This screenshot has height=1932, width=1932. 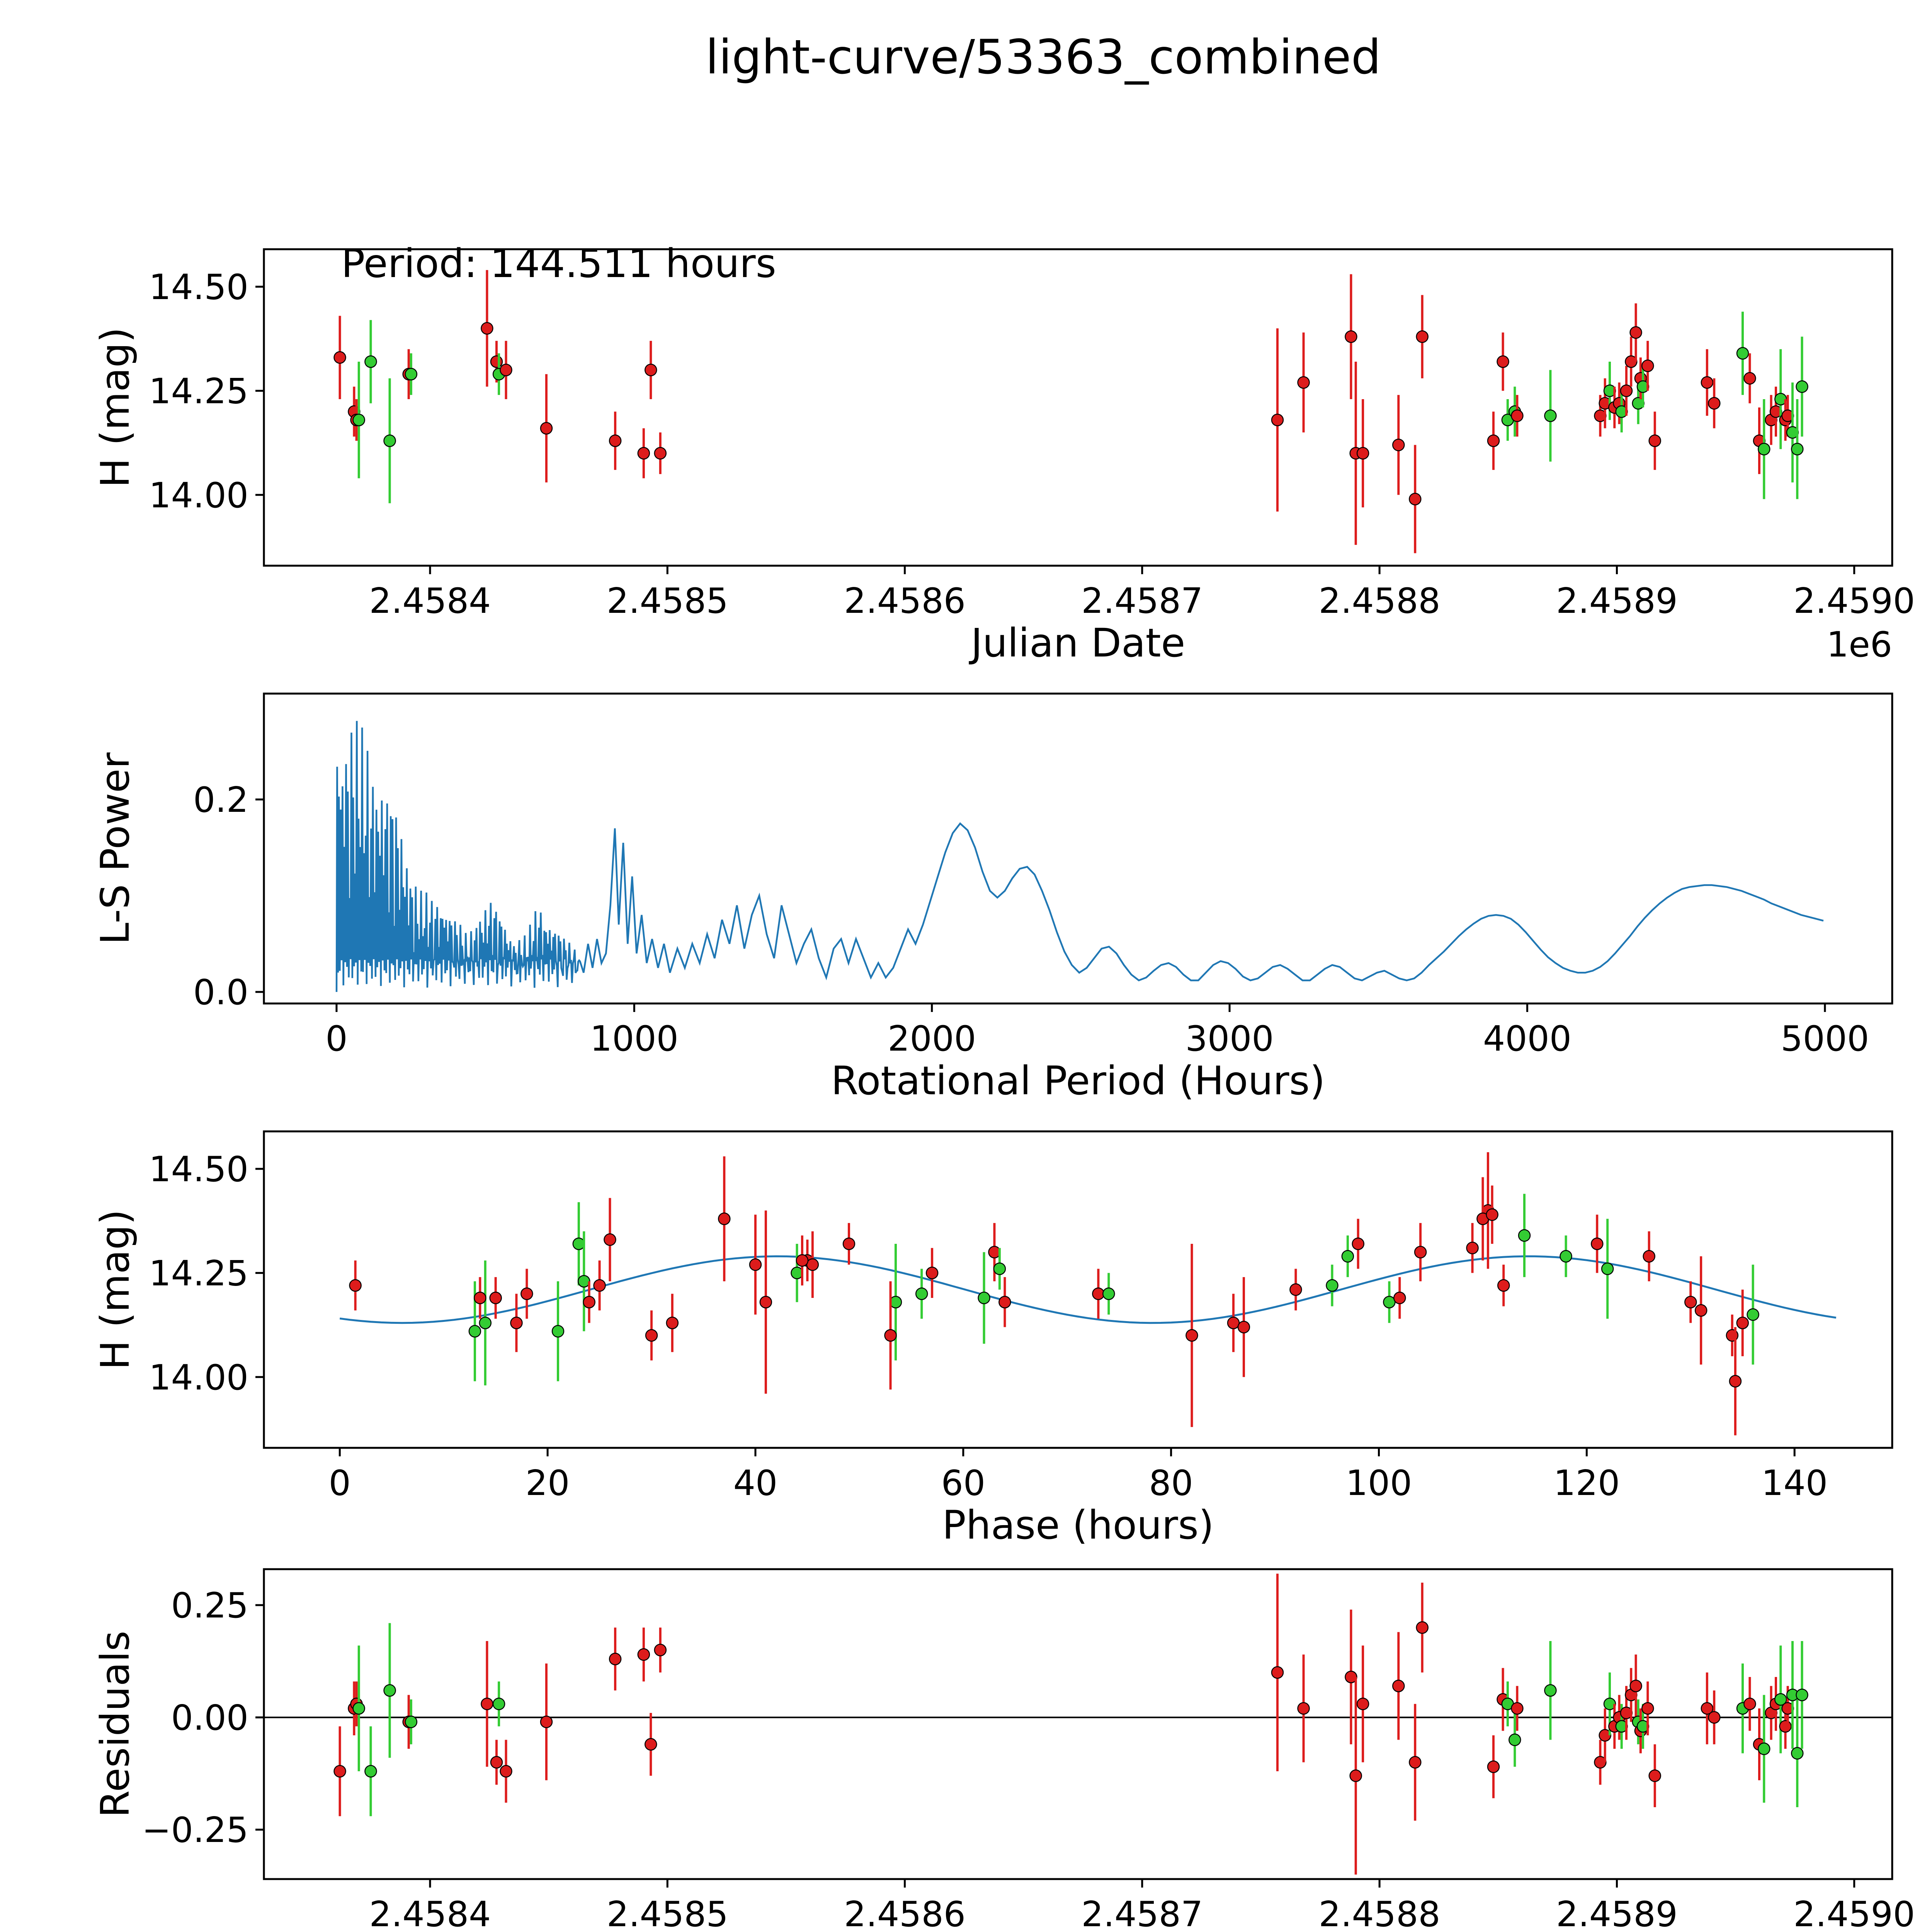 I want to click on x-tick-label: 3000, so click(x=1229, y=1039).